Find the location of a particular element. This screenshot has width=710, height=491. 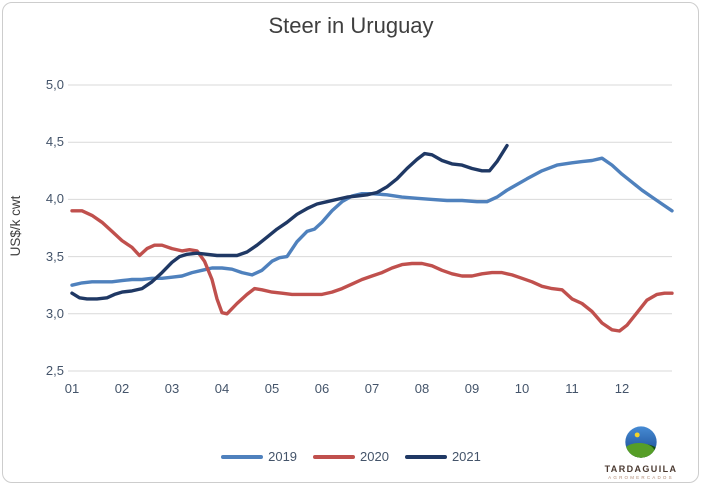

y-tick-4: 3,0 is located at coordinates (54, 313).